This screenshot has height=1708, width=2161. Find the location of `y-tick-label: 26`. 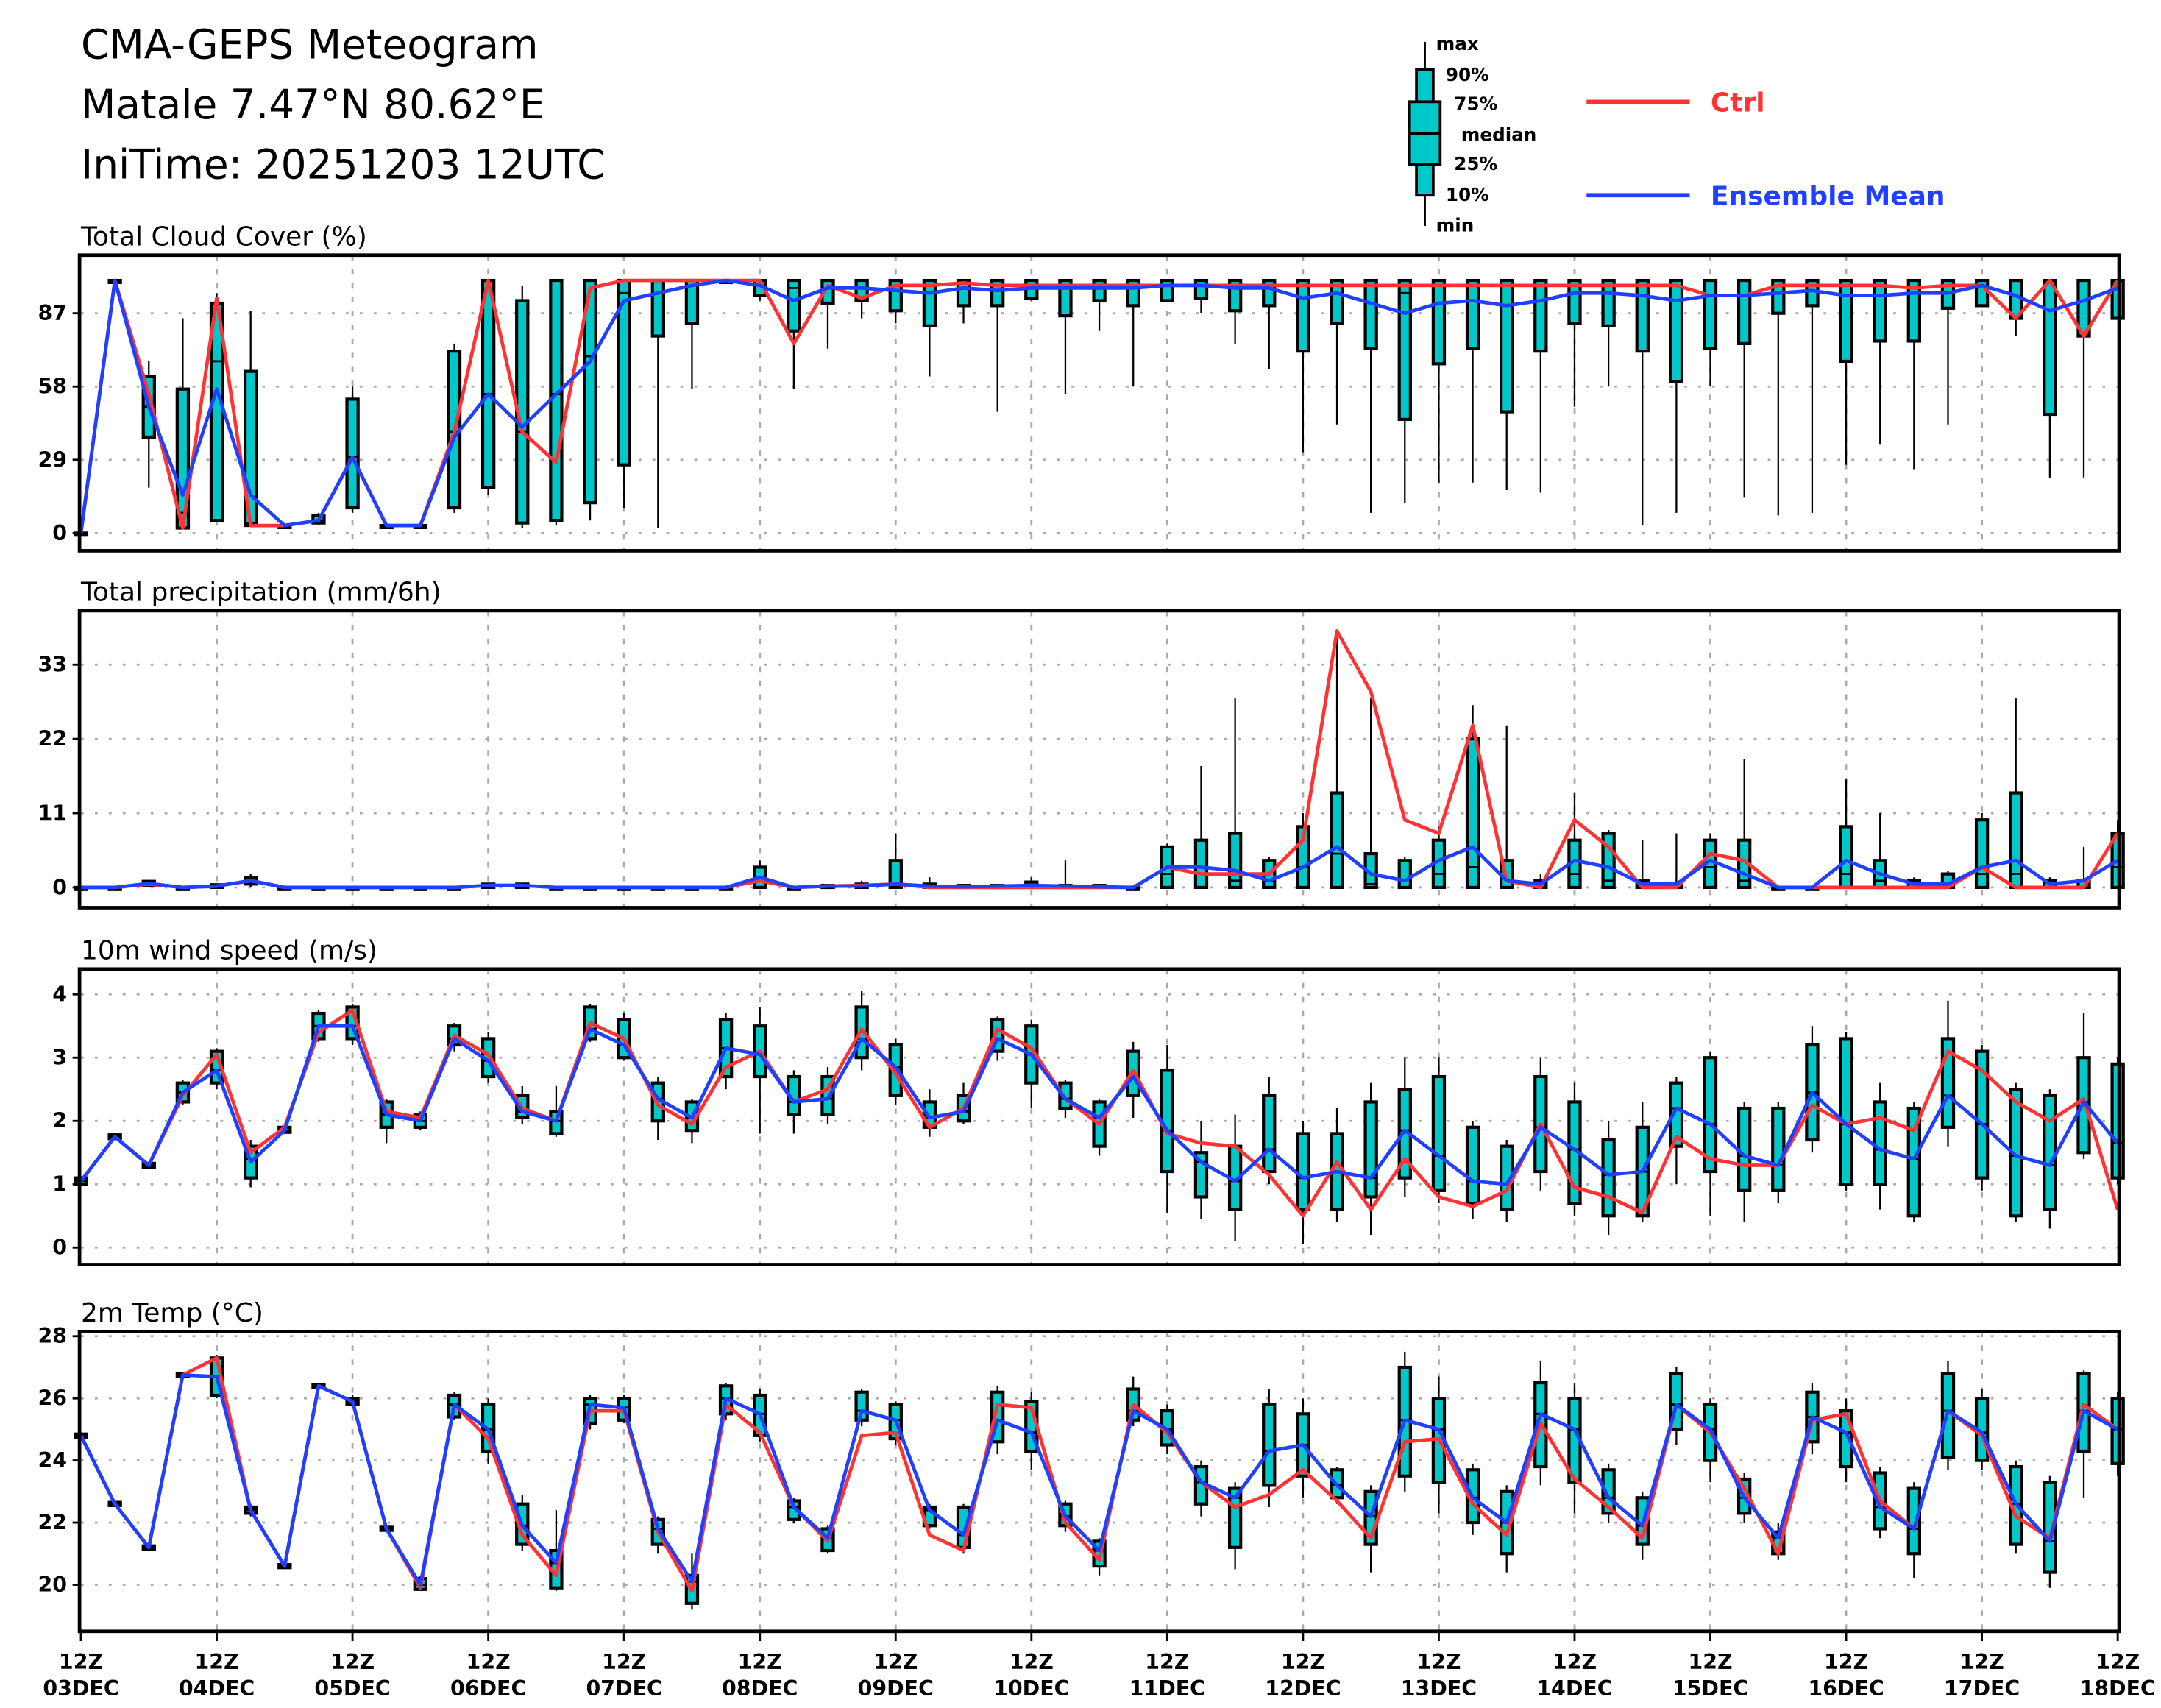

y-tick-label: 26 is located at coordinates (53, 1398).